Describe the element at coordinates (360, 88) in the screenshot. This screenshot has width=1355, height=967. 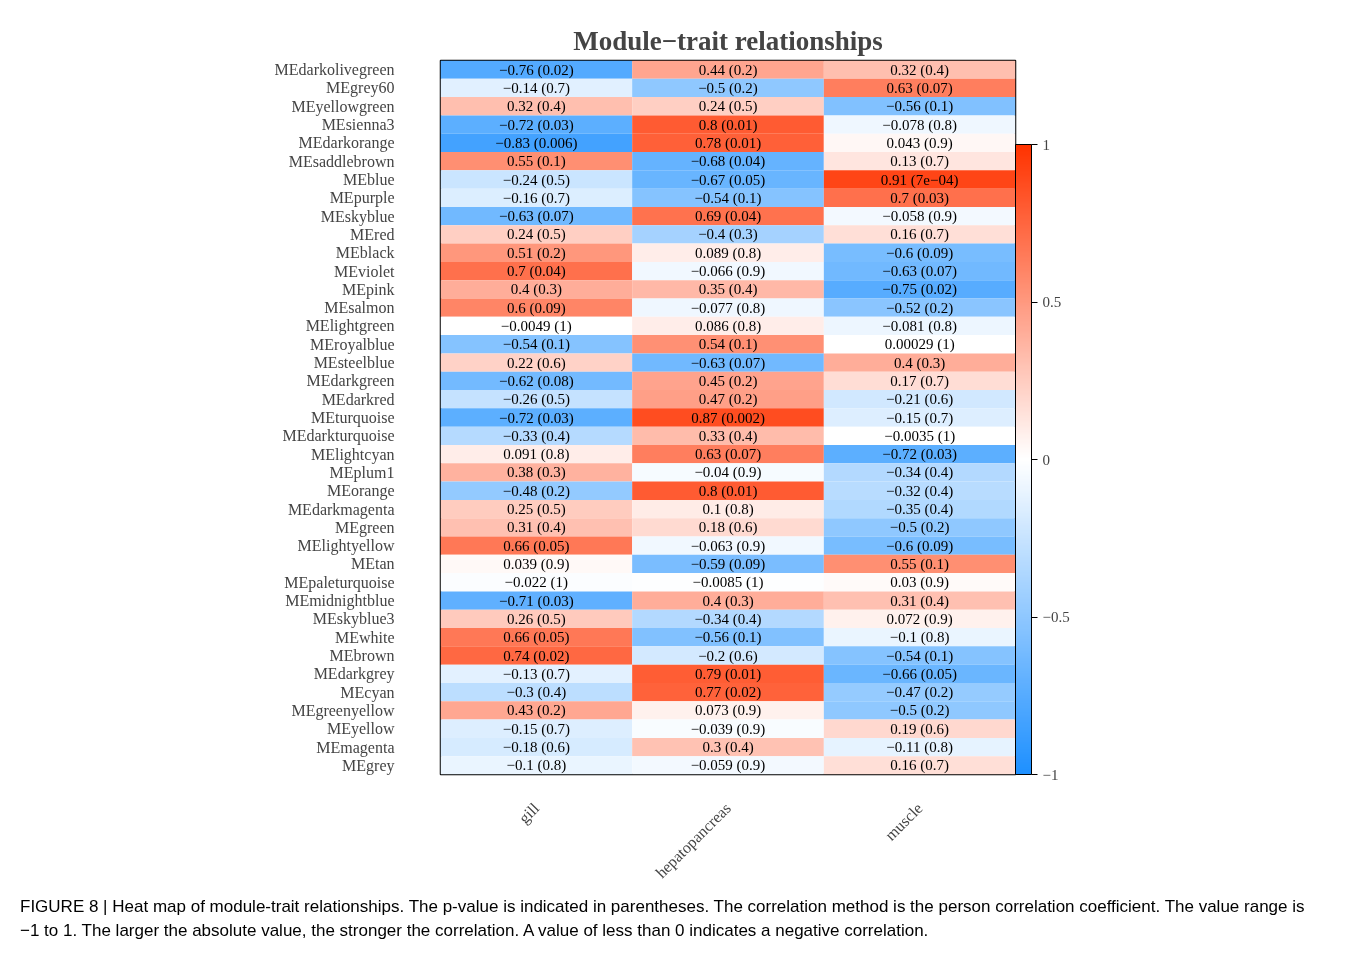
I see `y-tick-label: MEgrey60` at that location.